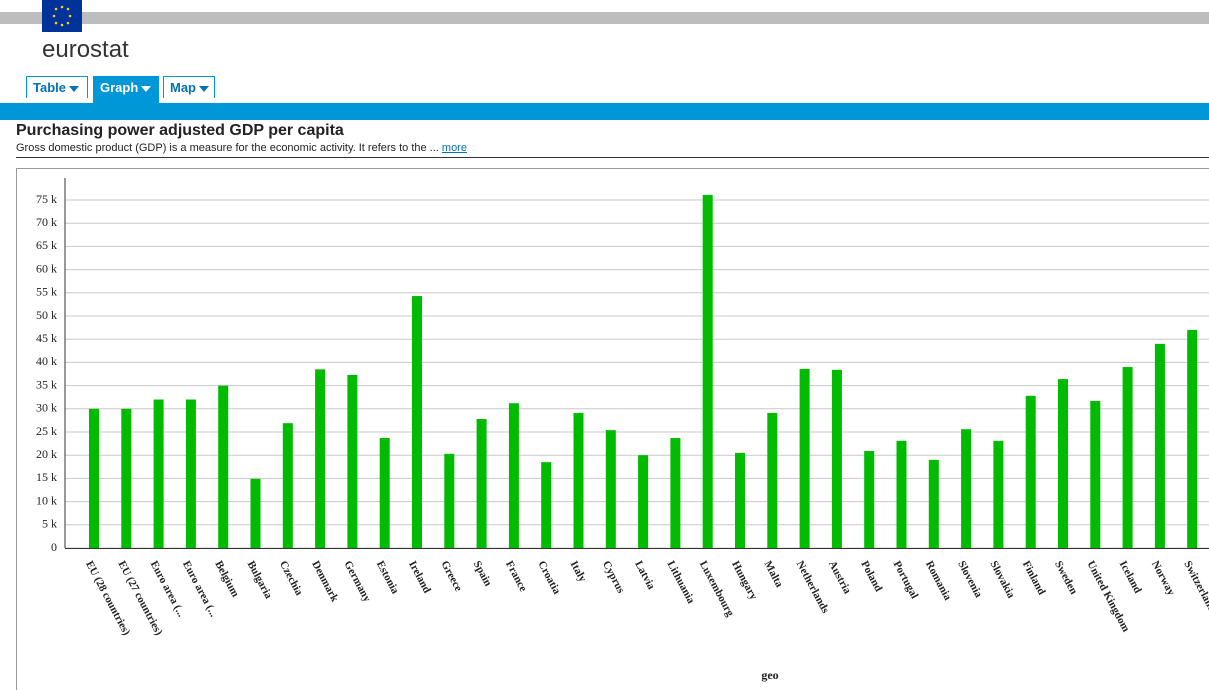 The width and height of the screenshot is (1209, 690). What do you see at coordinates (46, 408) in the screenshot?
I see `y-tick-label: 30 k` at bounding box center [46, 408].